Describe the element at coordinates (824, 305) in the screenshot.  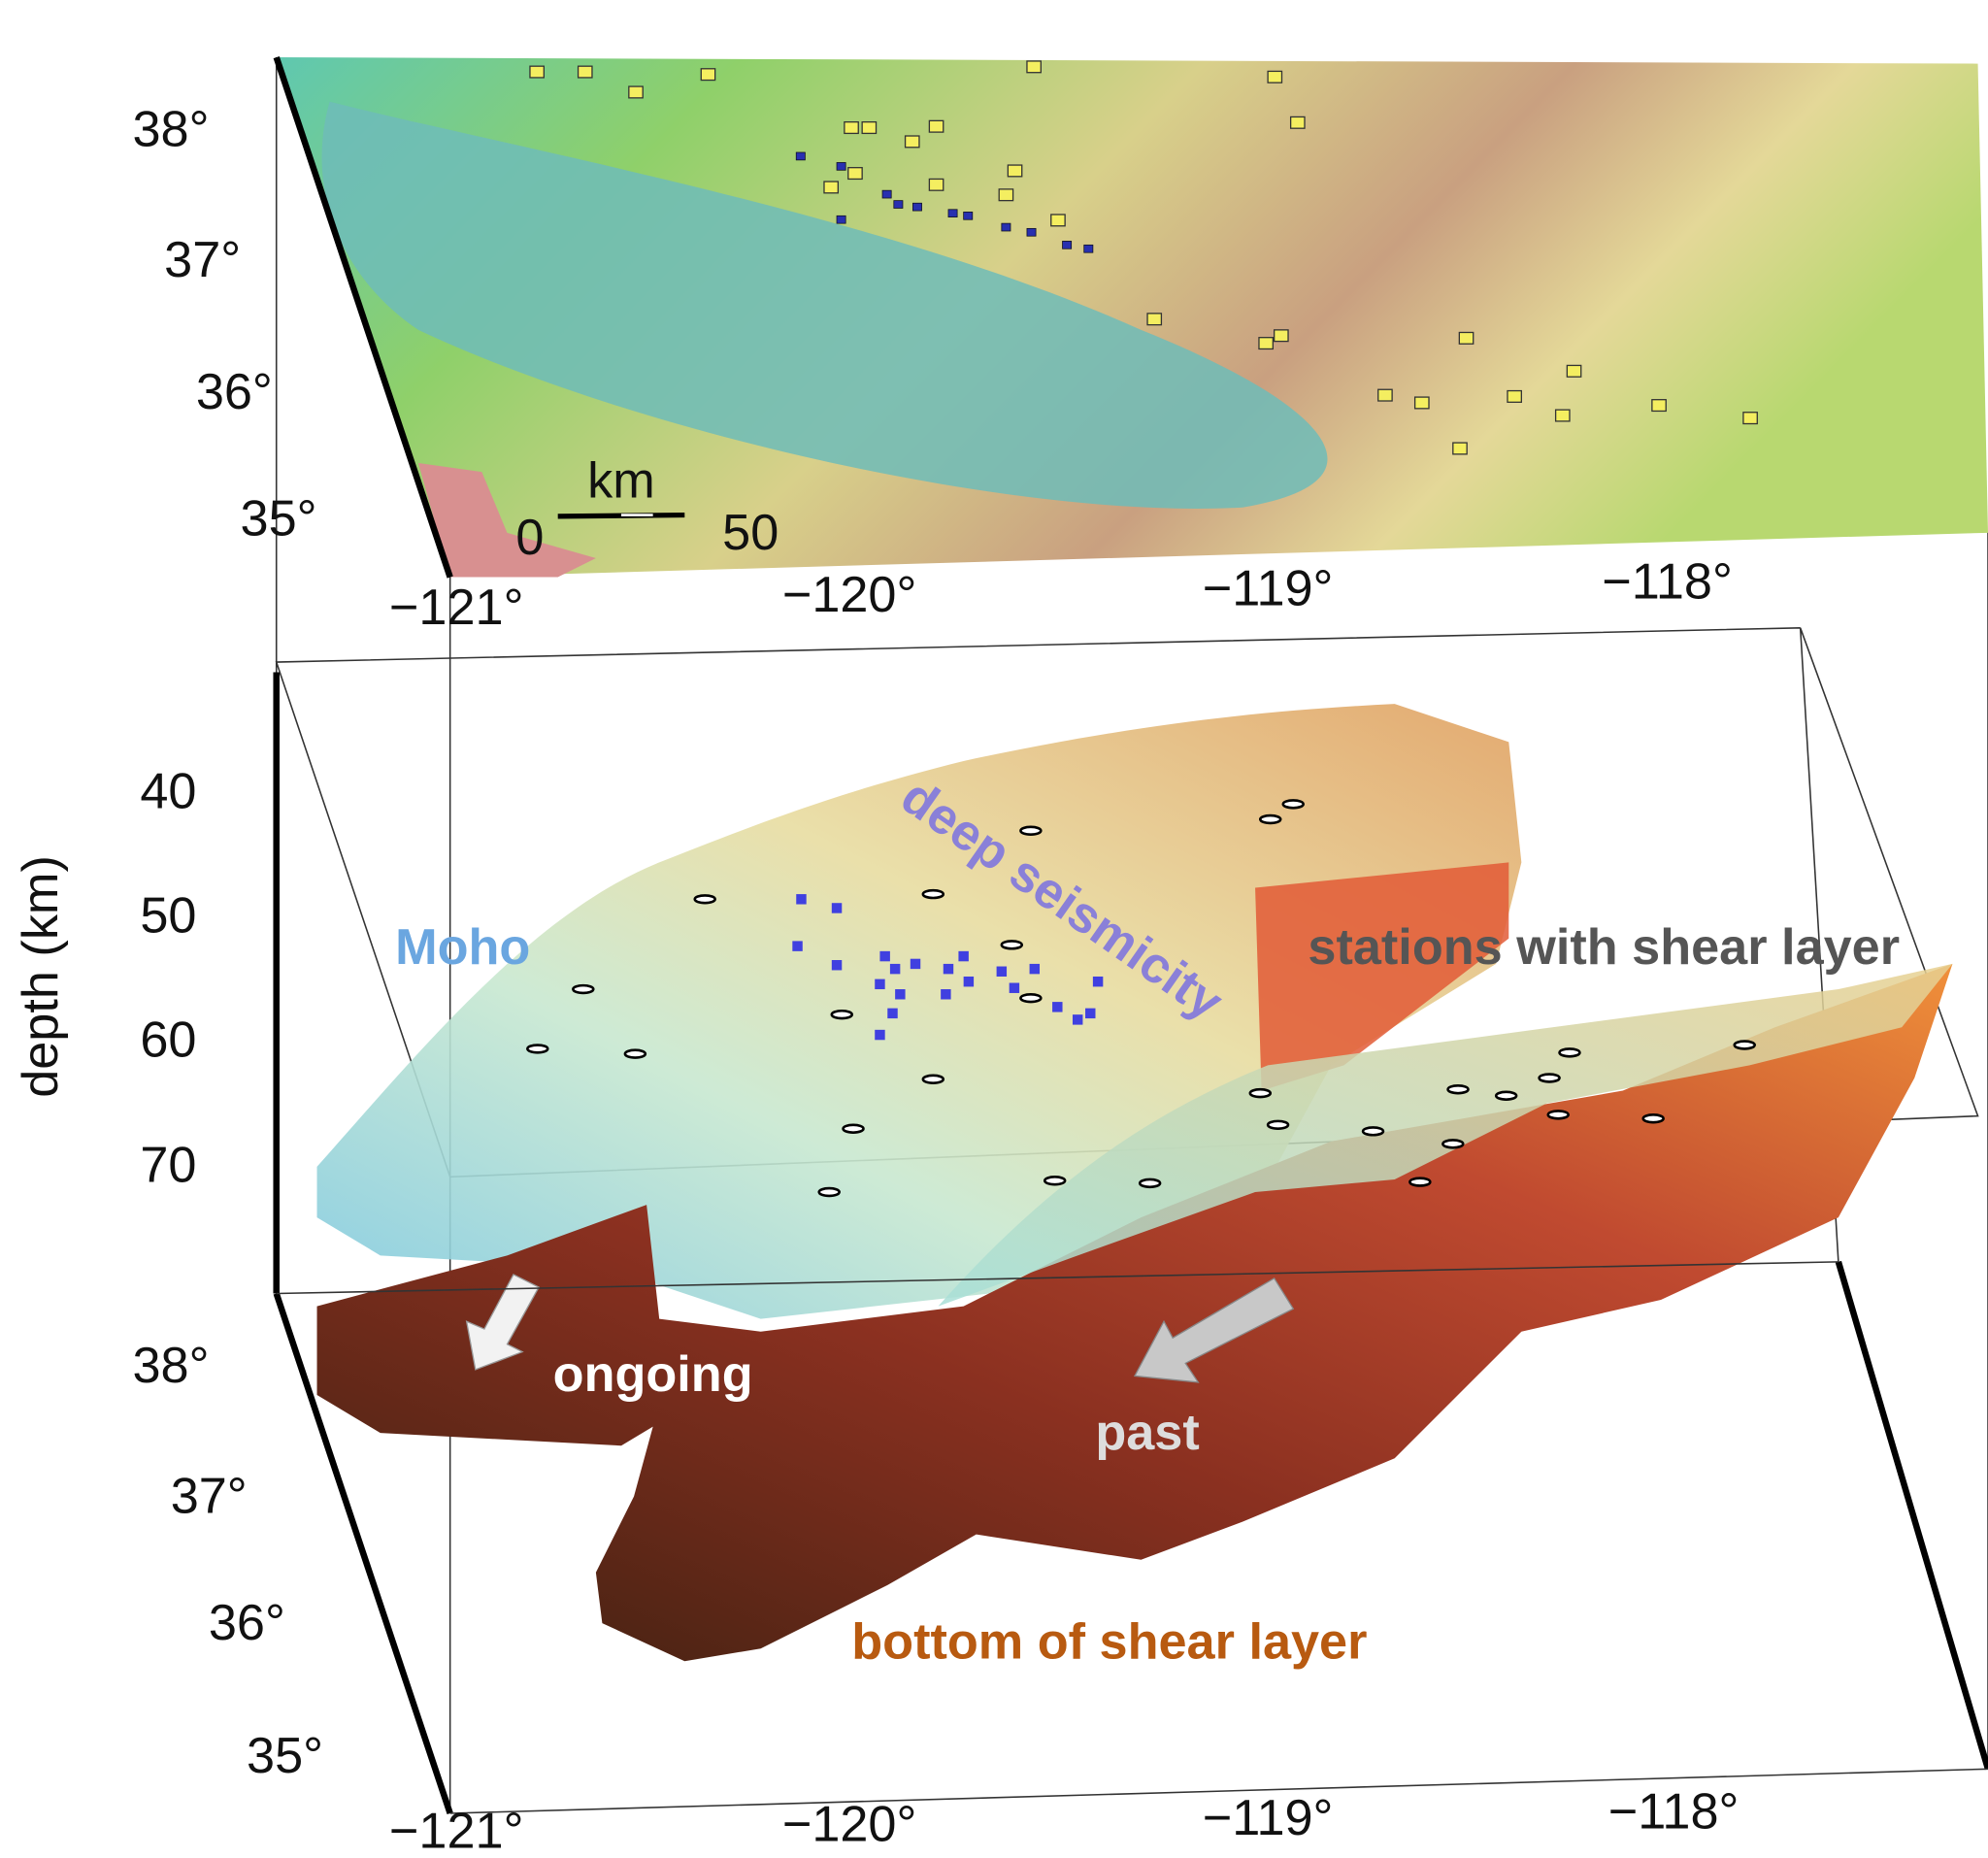
I see `central-valley` at that location.